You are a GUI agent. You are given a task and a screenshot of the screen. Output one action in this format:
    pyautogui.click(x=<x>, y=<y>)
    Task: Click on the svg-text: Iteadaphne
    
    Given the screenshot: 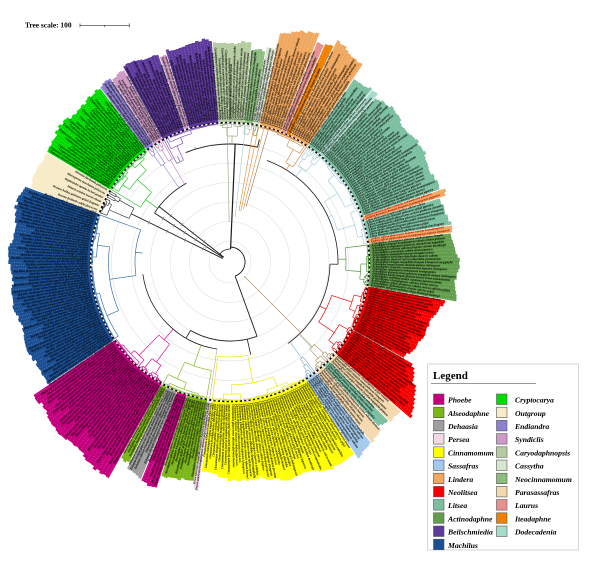 What is the action you would take?
    pyautogui.click(x=532, y=518)
    